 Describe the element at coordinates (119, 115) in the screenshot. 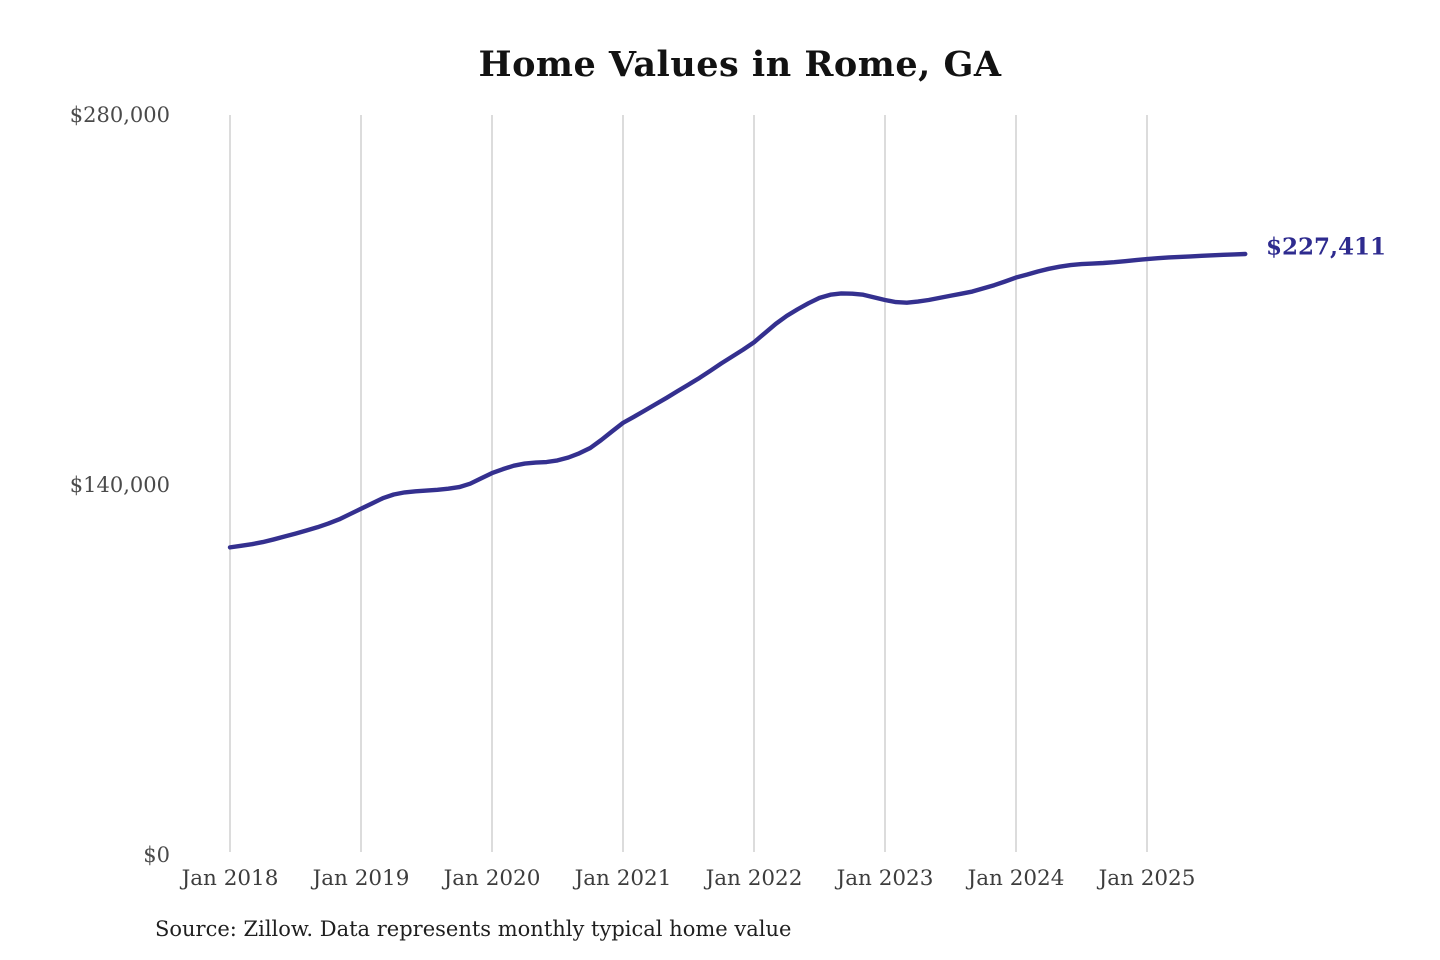

I see `y-tick-280000: $280,000` at that location.